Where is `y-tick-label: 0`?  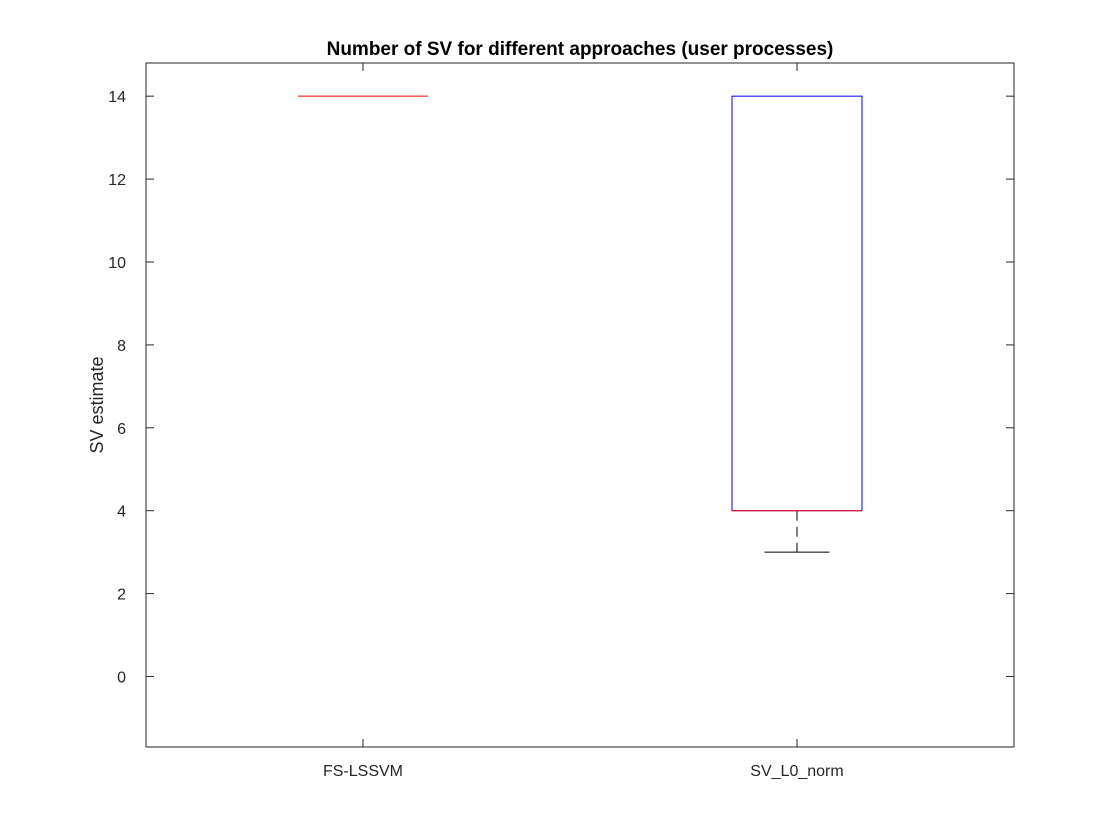
y-tick-label: 0 is located at coordinates (121, 678).